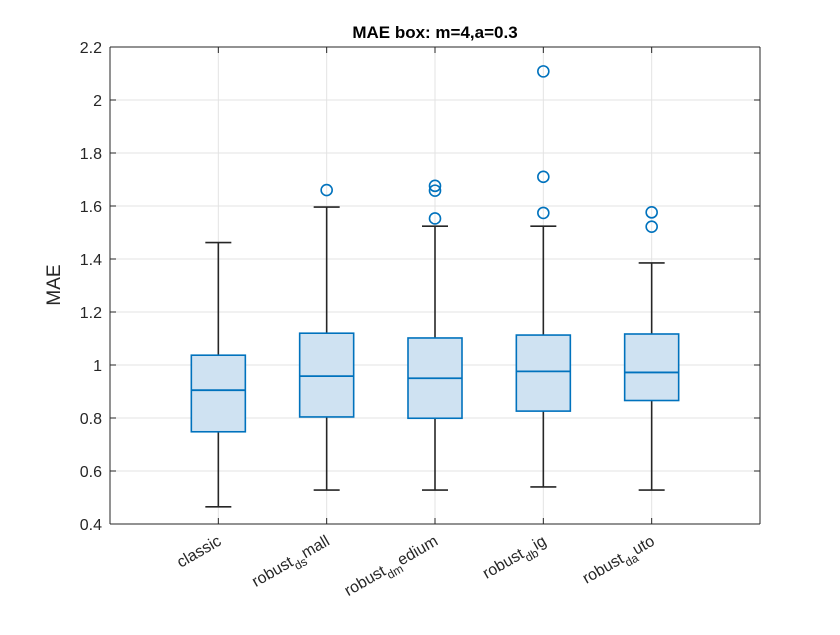 This screenshot has height=635, width=840. Describe the element at coordinates (91, 207) in the screenshot. I see `y-tick-label: 1.6` at that location.